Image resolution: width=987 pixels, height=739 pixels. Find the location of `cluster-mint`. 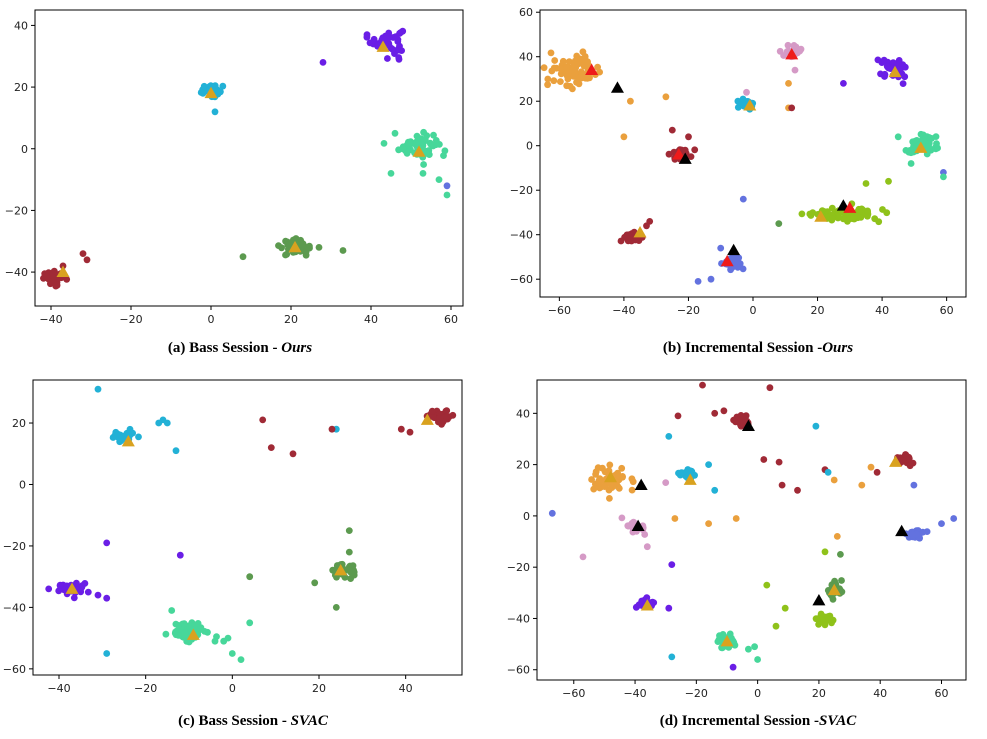

cluster-mint is located at coordinates (414, 148).